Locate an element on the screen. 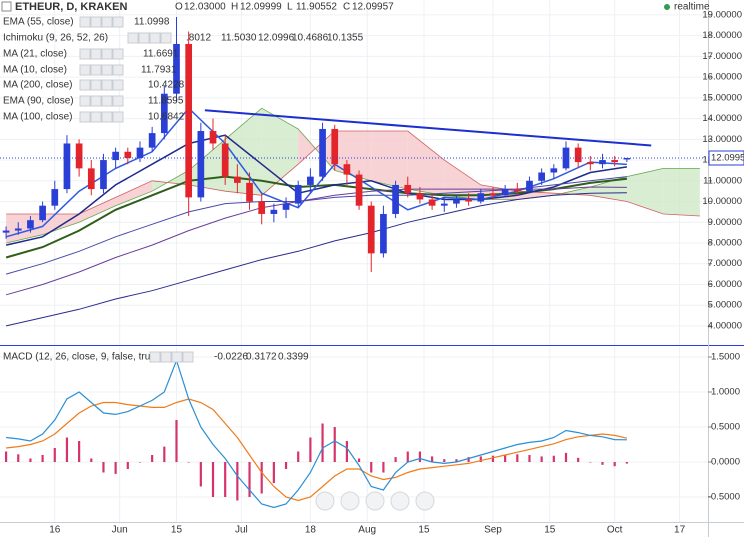 This screenshot has width=744, height=537. ohlc-key: O is located at coordinates (179, 7).